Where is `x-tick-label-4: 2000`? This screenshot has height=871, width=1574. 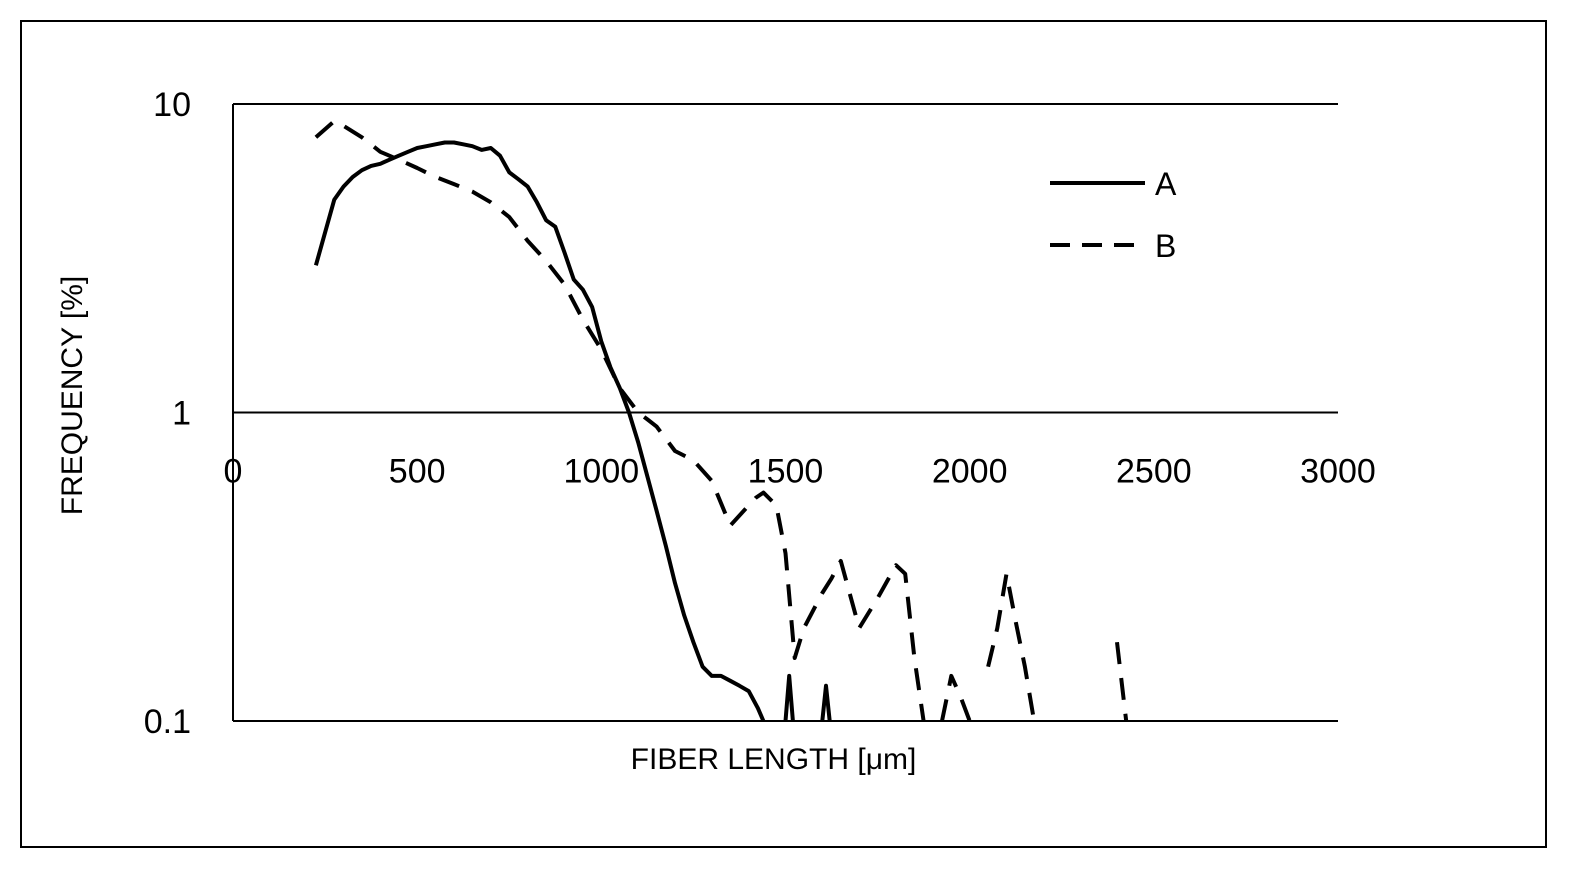
x-tick-label-4: 2000 is located at coordinates (970, 472).